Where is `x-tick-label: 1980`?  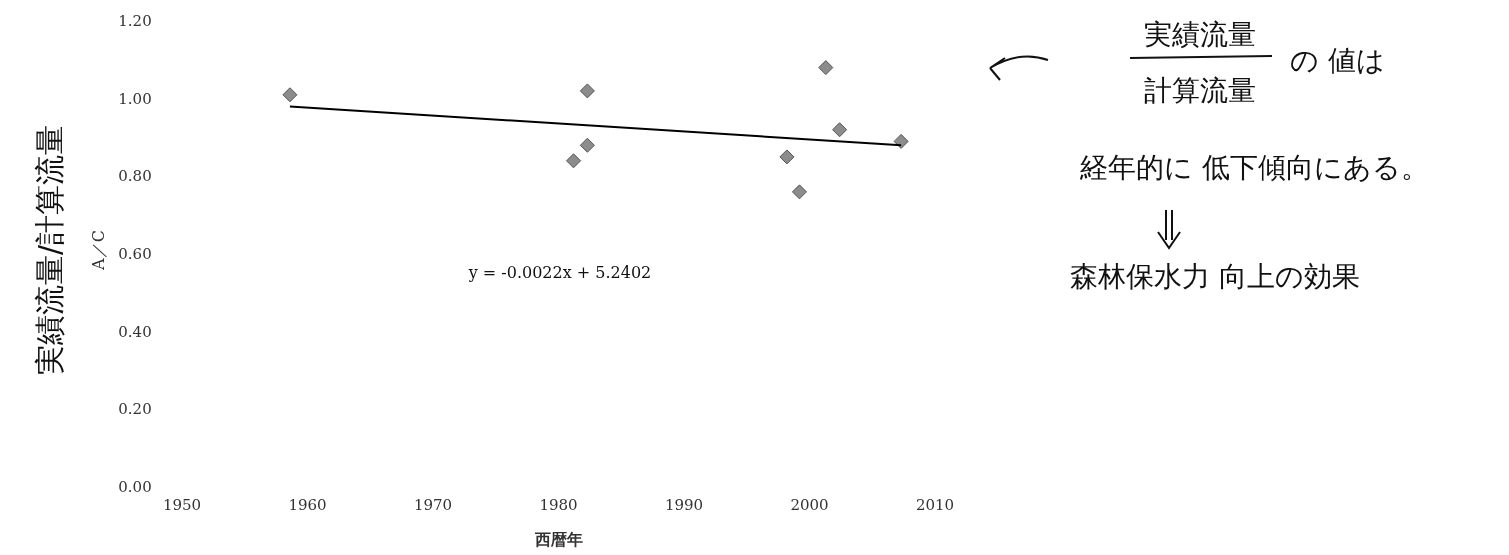
x-tick-label: 1980 is located at coordinates (558, 505).